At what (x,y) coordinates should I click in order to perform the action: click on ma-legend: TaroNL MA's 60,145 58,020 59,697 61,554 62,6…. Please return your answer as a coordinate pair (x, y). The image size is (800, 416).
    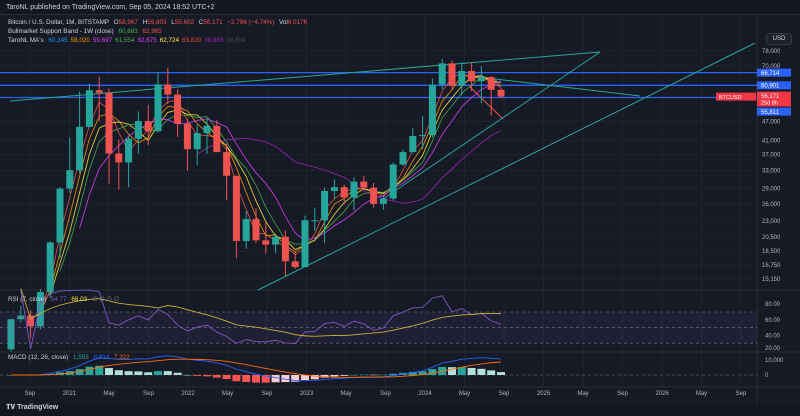
    Looking at the image, I should click on (128, 40).